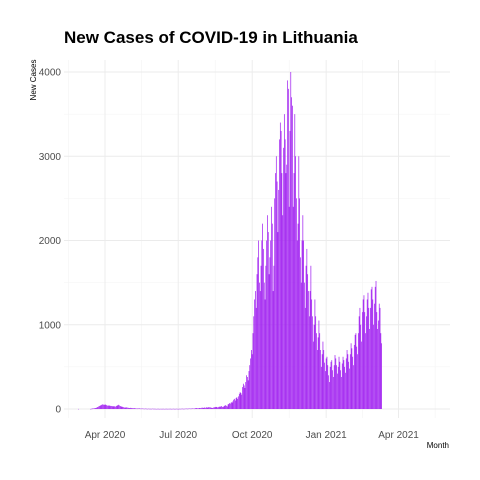  What do you see at coordinates (50, 73) in the screenshot?
I see `y-tick-label: 4000` at bounding box center [50, 73].